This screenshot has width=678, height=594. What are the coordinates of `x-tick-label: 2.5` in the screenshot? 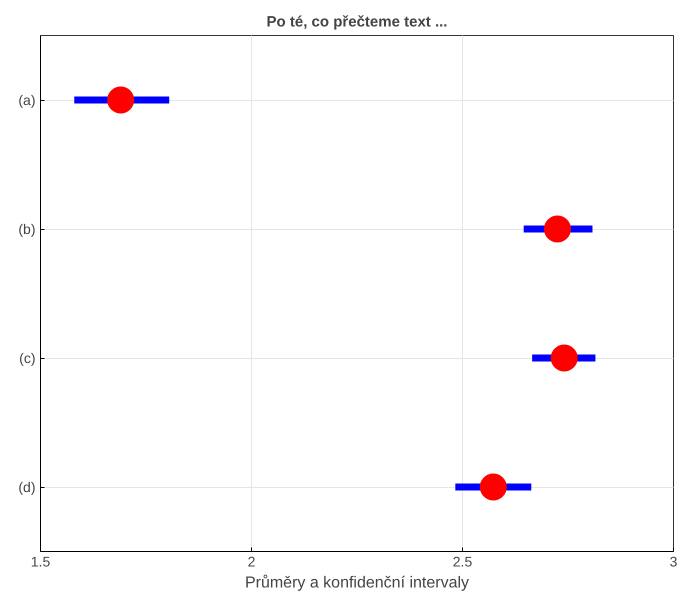 It's located at (462, 562).